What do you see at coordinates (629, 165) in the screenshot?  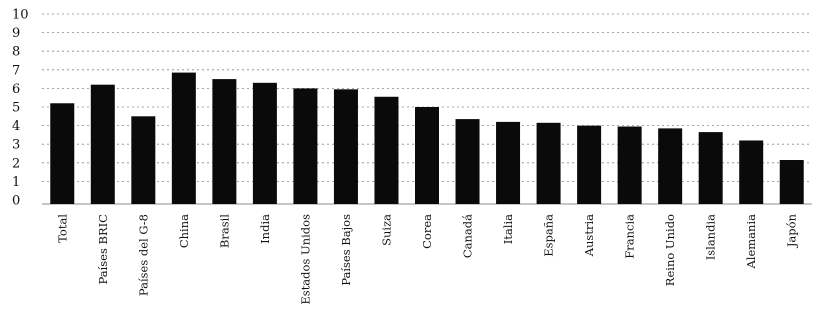 I see `bar-francia` at bounding box center [629, 165].